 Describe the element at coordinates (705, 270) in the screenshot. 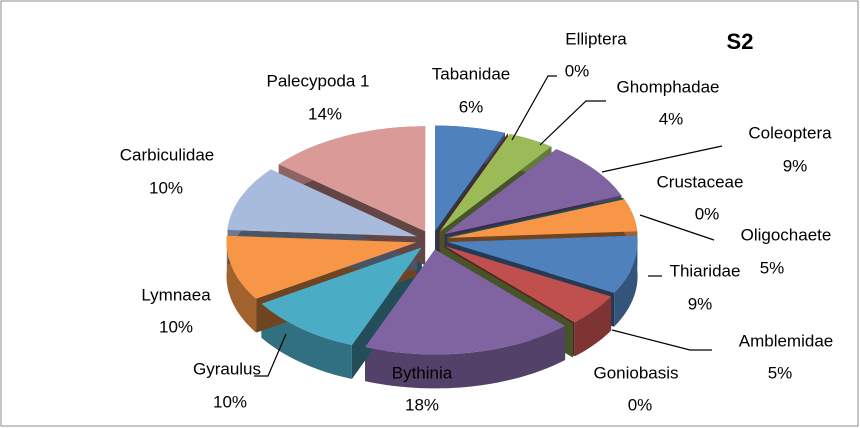

I see `category-label: Thiaridae` at that location.